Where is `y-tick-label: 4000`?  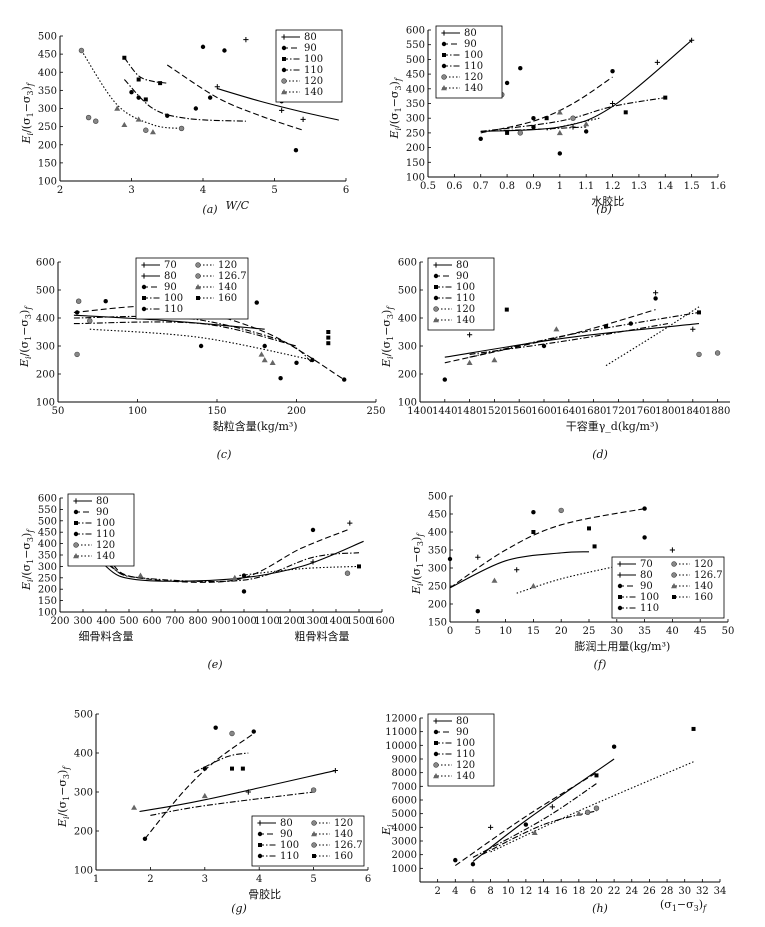
y-tick-label: 4000 is located at coordinates (404, 828).